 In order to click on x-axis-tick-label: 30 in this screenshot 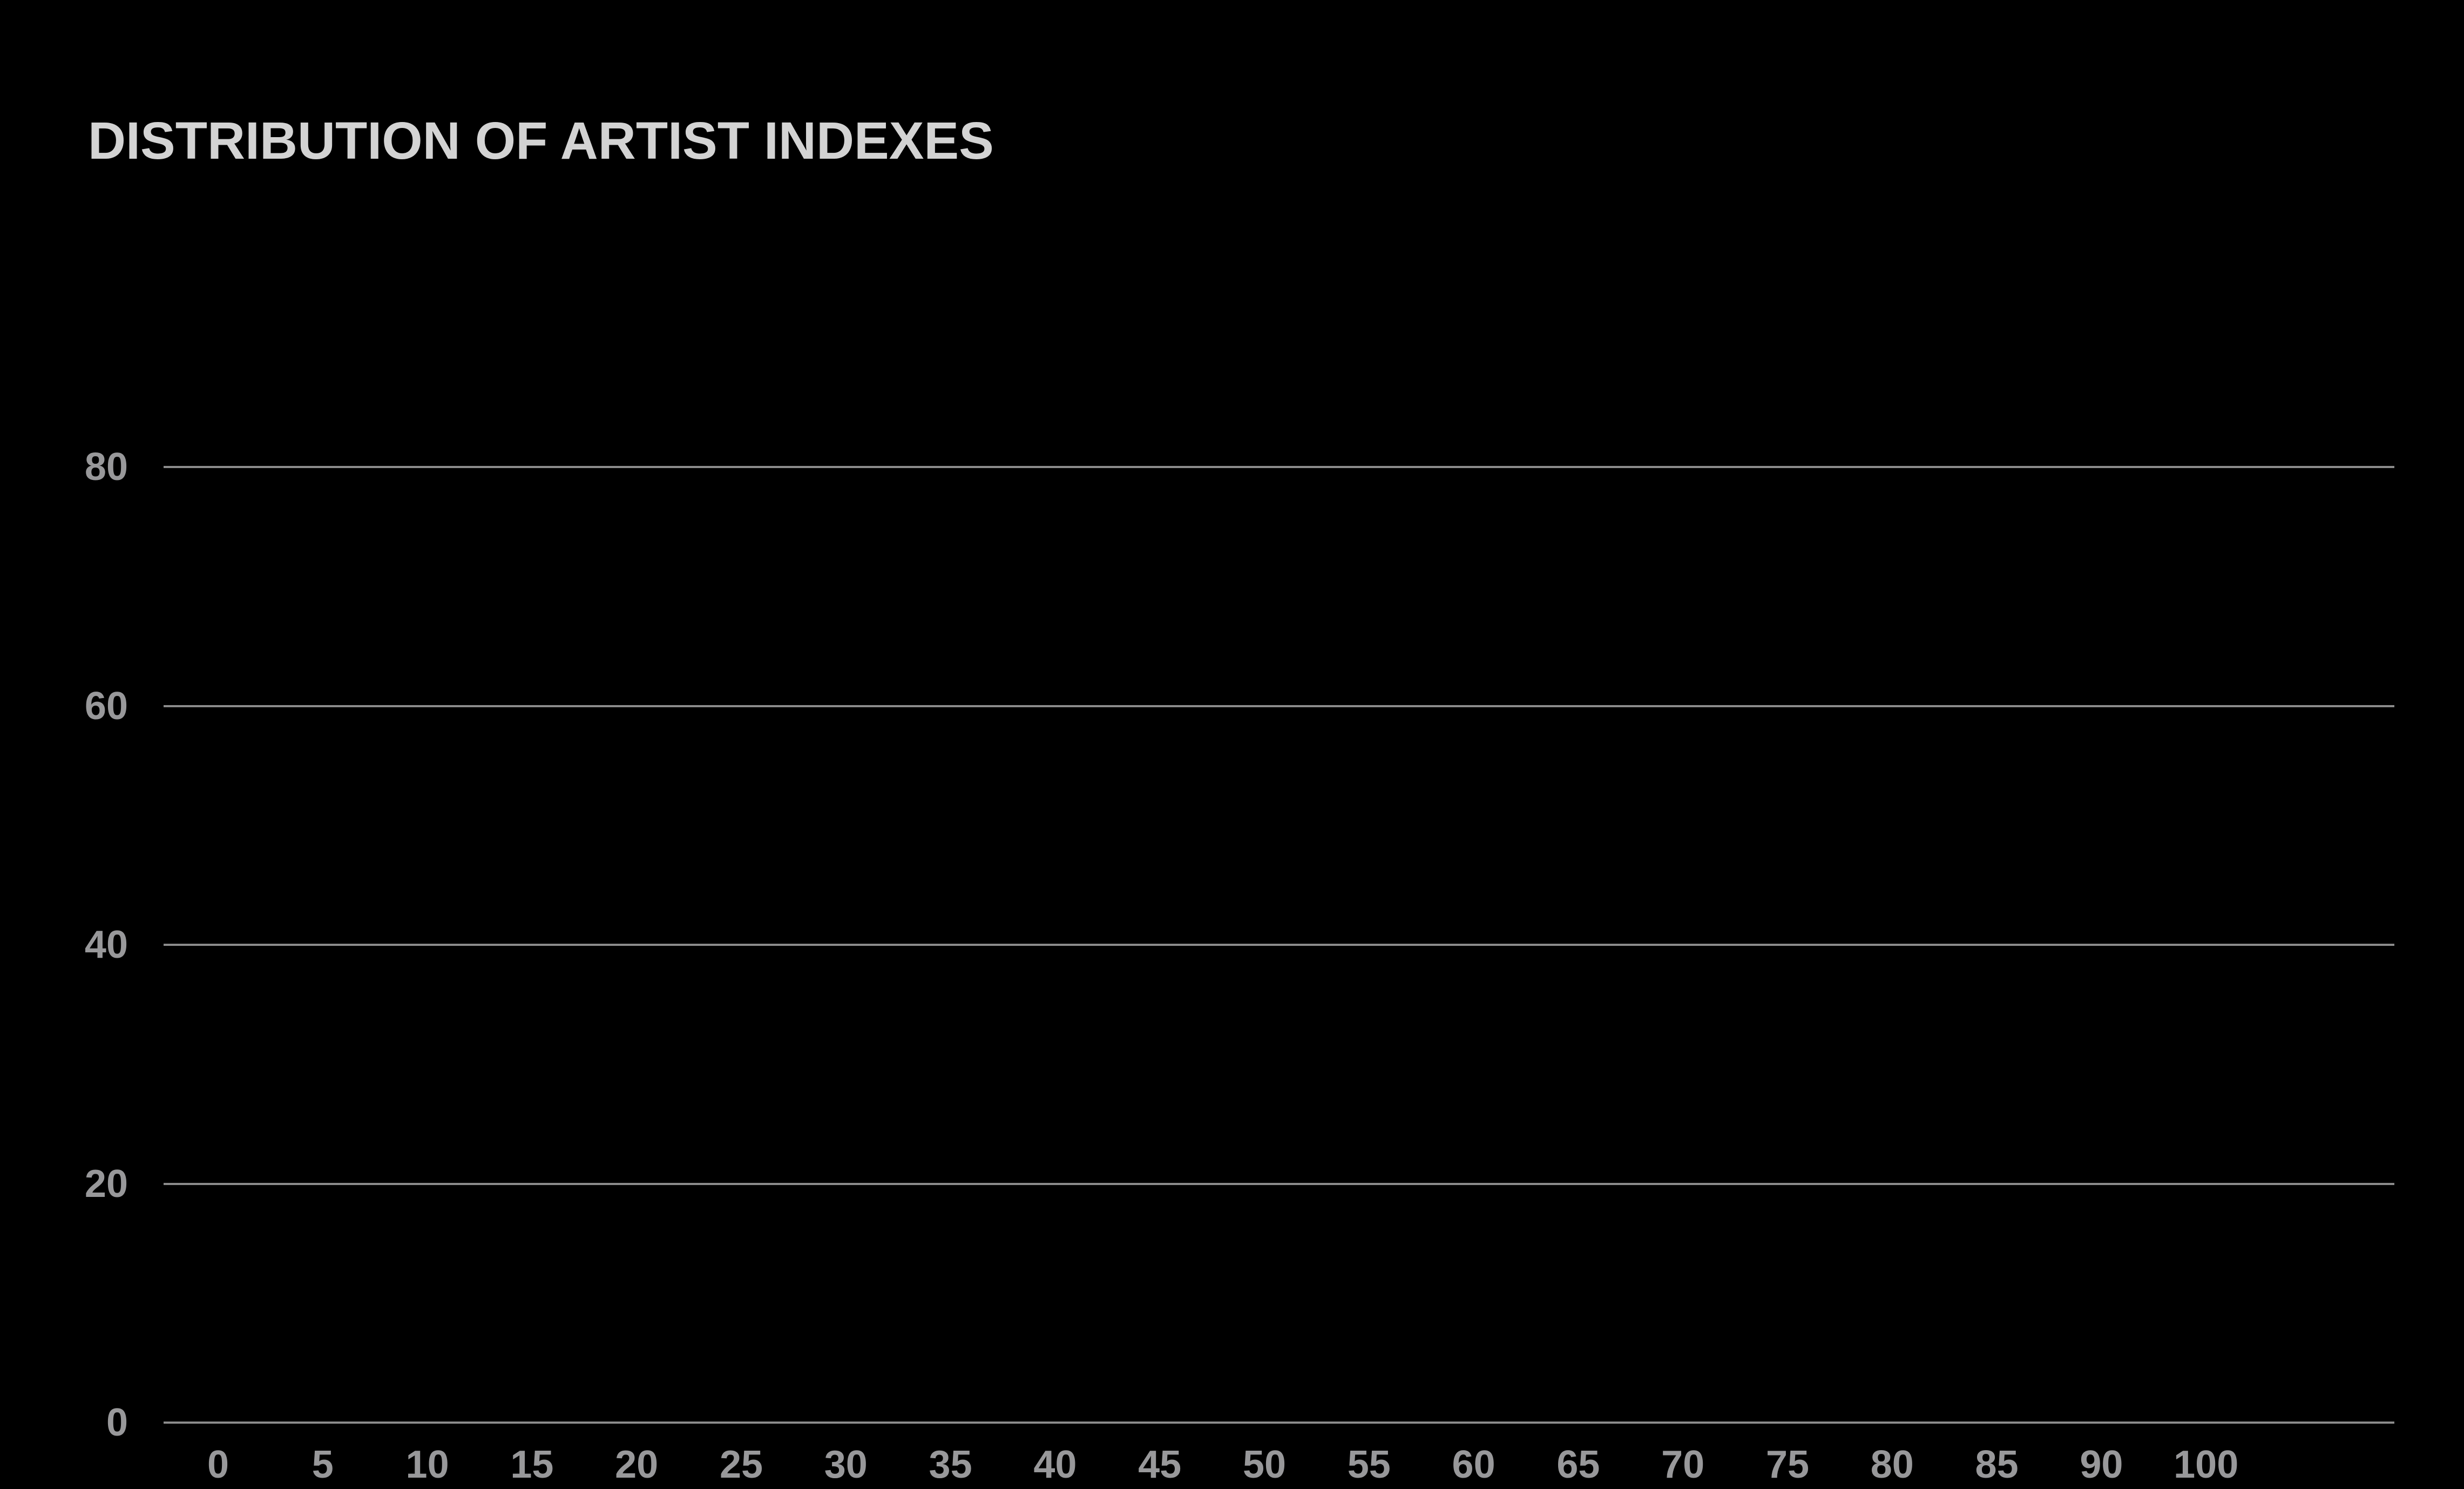, I will do `click(846, 1464)`.